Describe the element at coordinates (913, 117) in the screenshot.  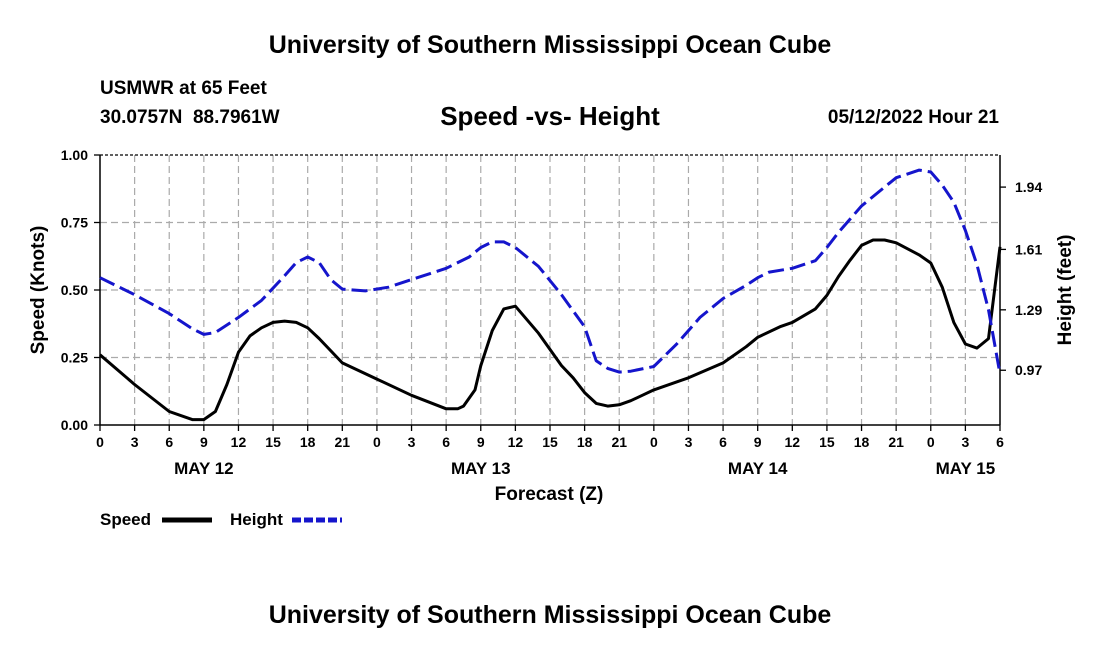
I see `forecast-timestamp: 05/12/2022 Hour 21` at that location.